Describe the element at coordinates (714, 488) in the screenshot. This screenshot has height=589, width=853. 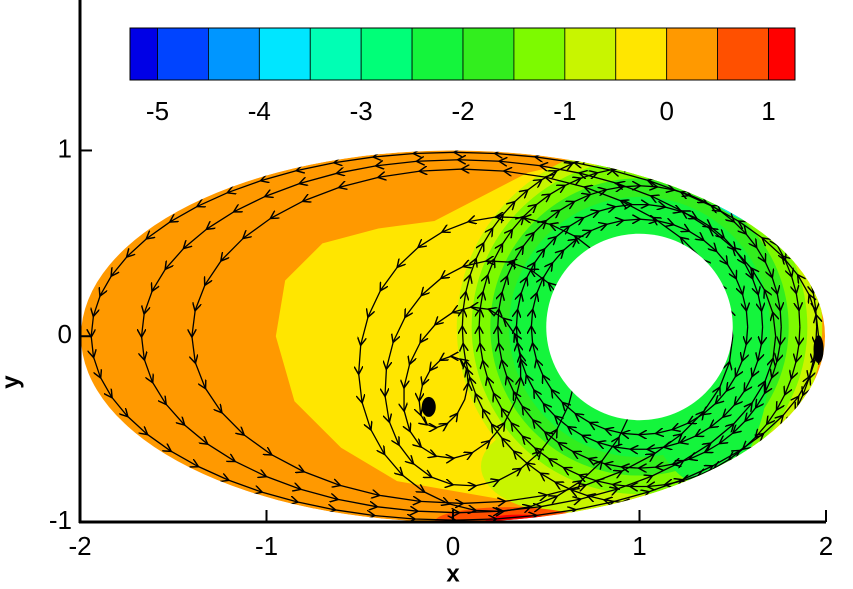
I see `contour-region` at that location.